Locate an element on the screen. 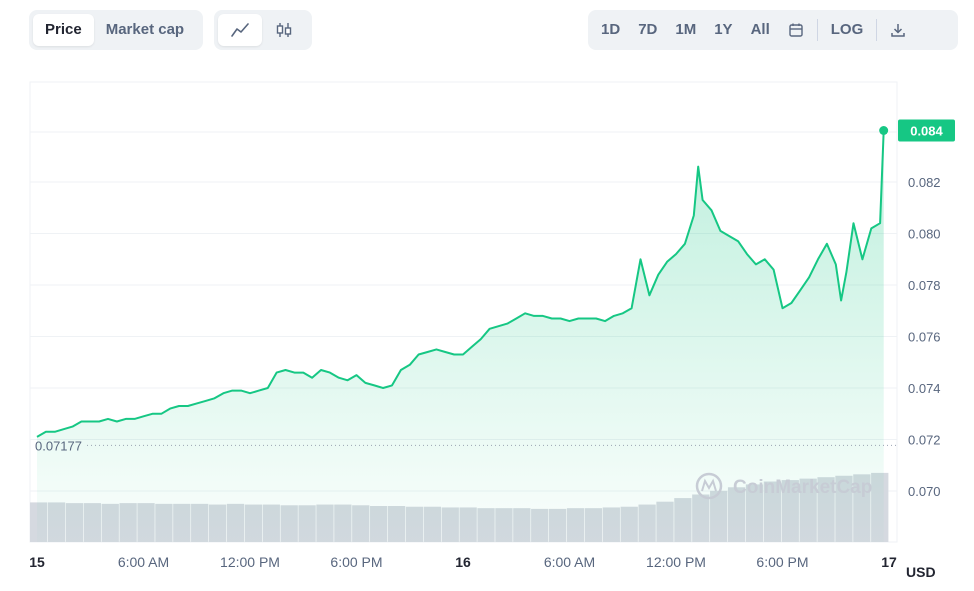 This screenshot has width=974, height=591. coinmarketcap-watermark: CoinMarketCap is located at coordinates (783, 486).